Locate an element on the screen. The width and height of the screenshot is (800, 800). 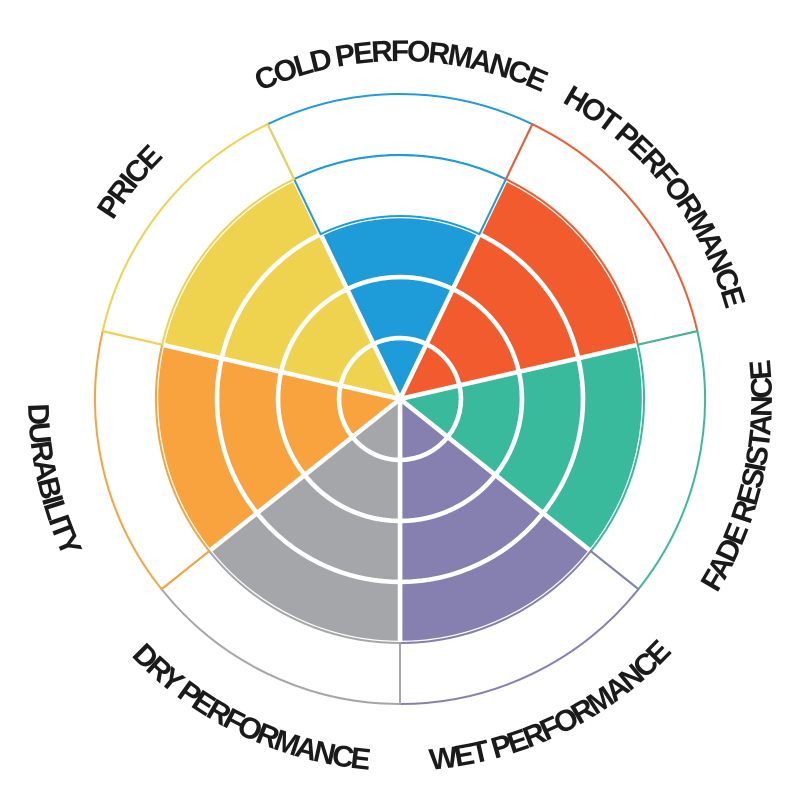
cell-cold-performance-ring-5-outline is located at coordinates (400, 137).